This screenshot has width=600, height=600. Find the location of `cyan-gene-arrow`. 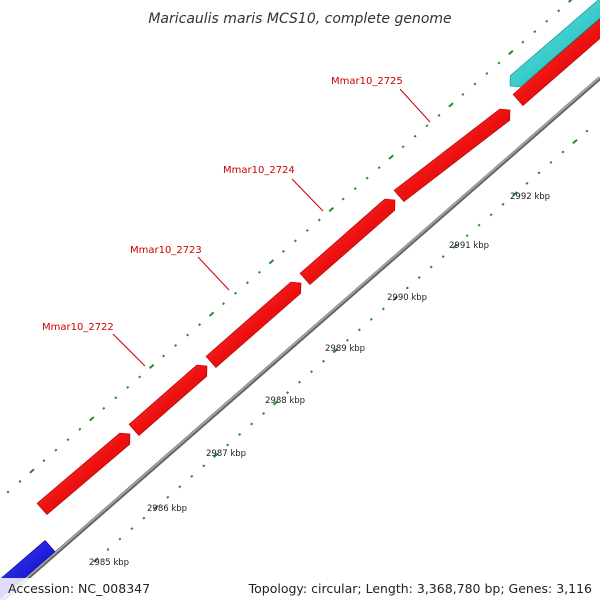

cyan-gene-arrow is located at coordinates (554, 44).